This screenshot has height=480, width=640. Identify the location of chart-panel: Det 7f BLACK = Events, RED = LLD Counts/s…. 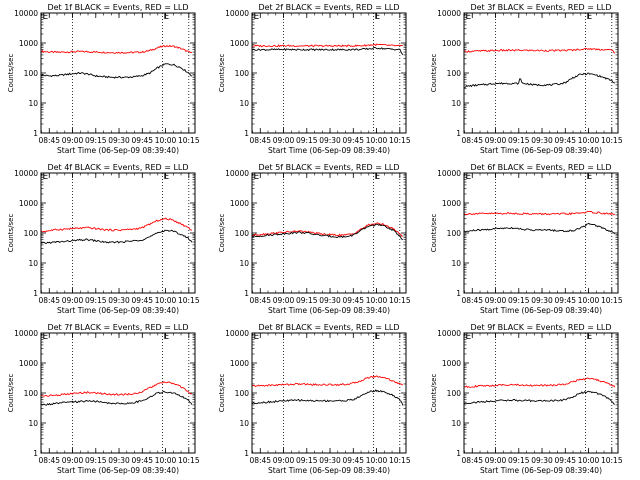
(103, 399).